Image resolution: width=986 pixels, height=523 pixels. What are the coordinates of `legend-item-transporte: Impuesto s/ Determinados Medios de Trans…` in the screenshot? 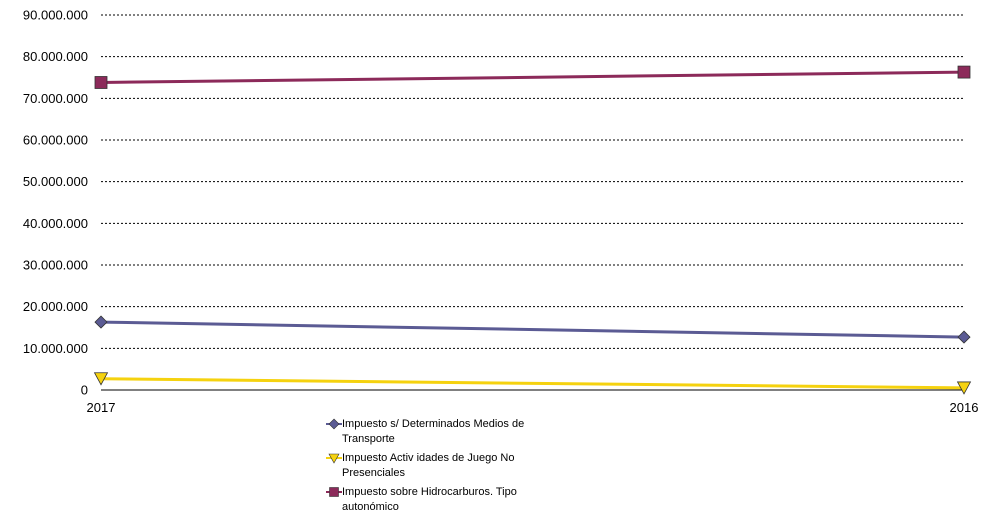 It's located at (446, 432).